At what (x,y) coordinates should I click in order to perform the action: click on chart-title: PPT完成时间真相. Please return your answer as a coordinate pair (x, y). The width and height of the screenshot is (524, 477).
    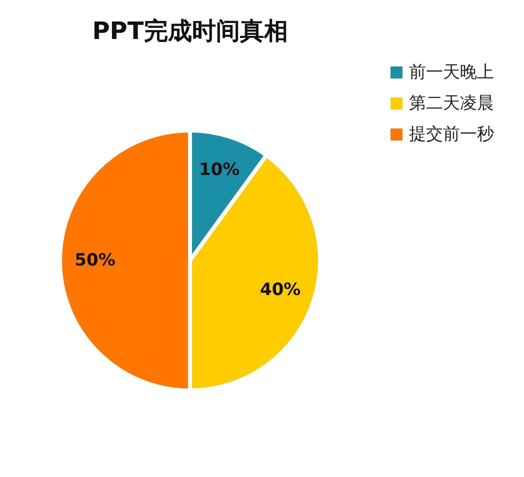
    Looking at the image, I should click on (190, 31).